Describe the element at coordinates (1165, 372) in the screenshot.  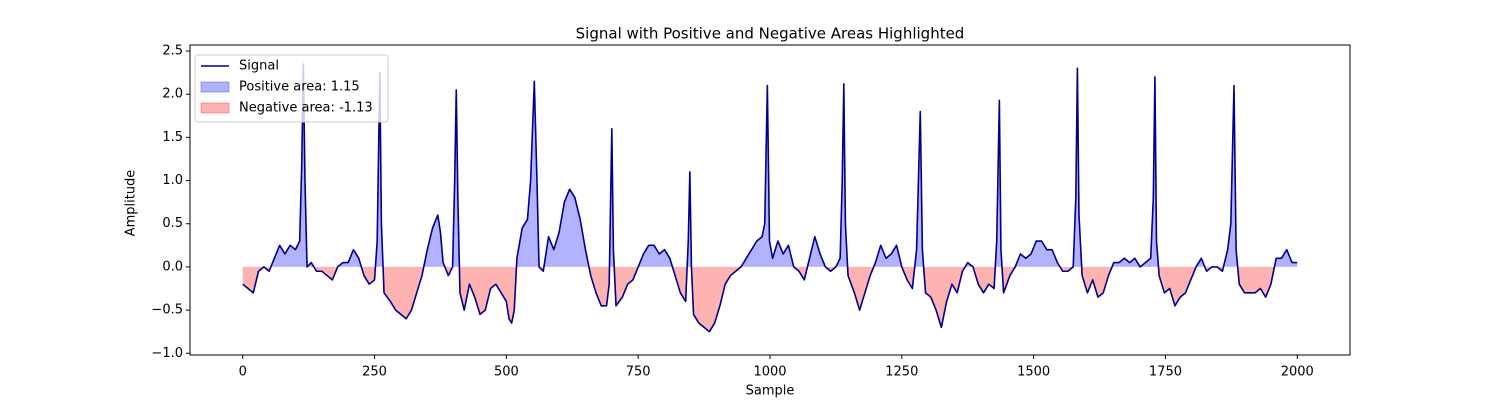
I see `x-tick-label: 1750` at that location.